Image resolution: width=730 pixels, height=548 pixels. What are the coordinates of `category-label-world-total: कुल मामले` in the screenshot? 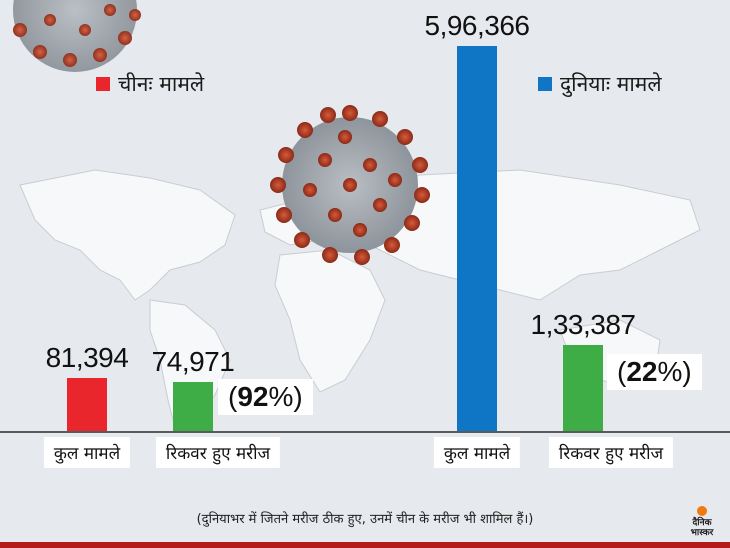 It's located at (477, 452).